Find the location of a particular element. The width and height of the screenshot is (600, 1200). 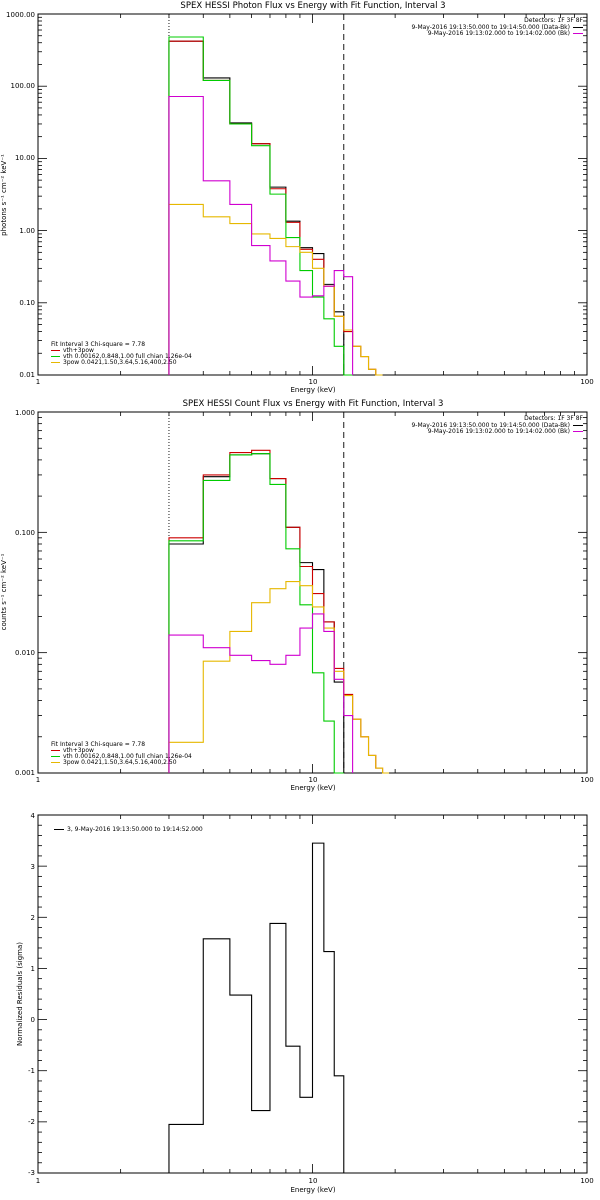

y-tick-label: 0.01 is located at coordinates (27, 375).